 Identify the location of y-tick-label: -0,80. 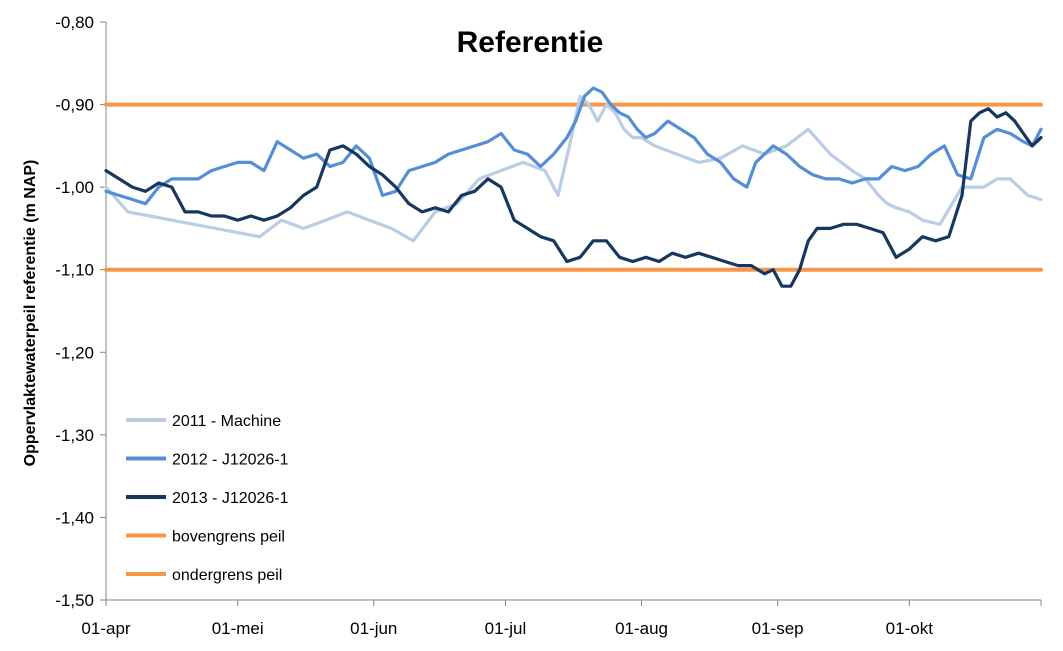
(74, 22).